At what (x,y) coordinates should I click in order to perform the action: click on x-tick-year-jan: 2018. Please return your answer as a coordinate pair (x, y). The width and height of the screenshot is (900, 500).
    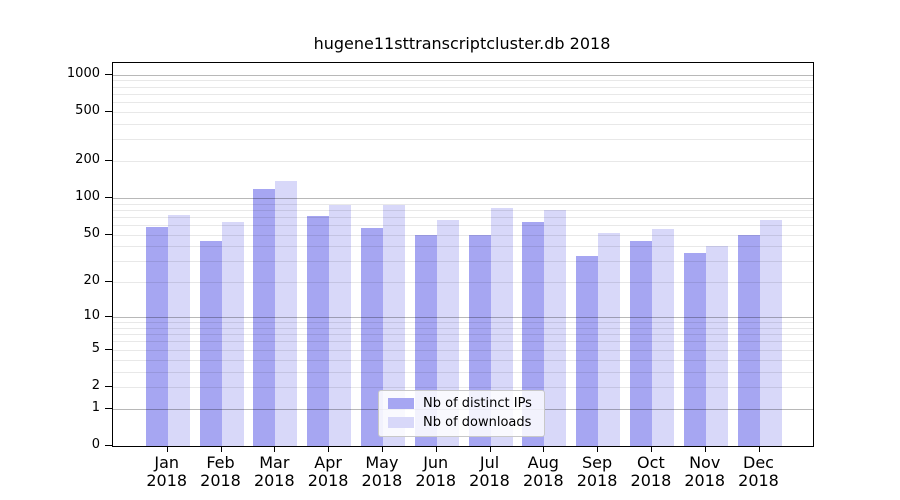
    Looking at the image, I should click on (167, 480).